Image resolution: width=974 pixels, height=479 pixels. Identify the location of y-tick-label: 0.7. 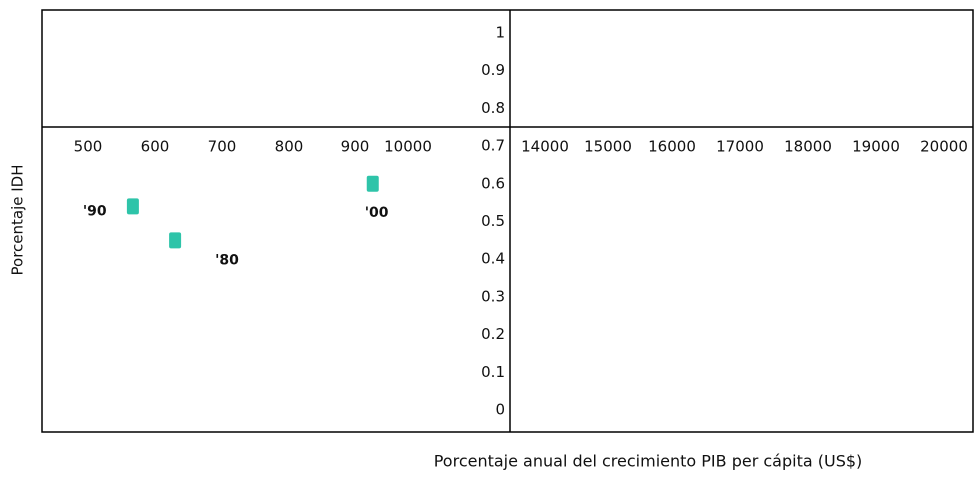
(493, 146).